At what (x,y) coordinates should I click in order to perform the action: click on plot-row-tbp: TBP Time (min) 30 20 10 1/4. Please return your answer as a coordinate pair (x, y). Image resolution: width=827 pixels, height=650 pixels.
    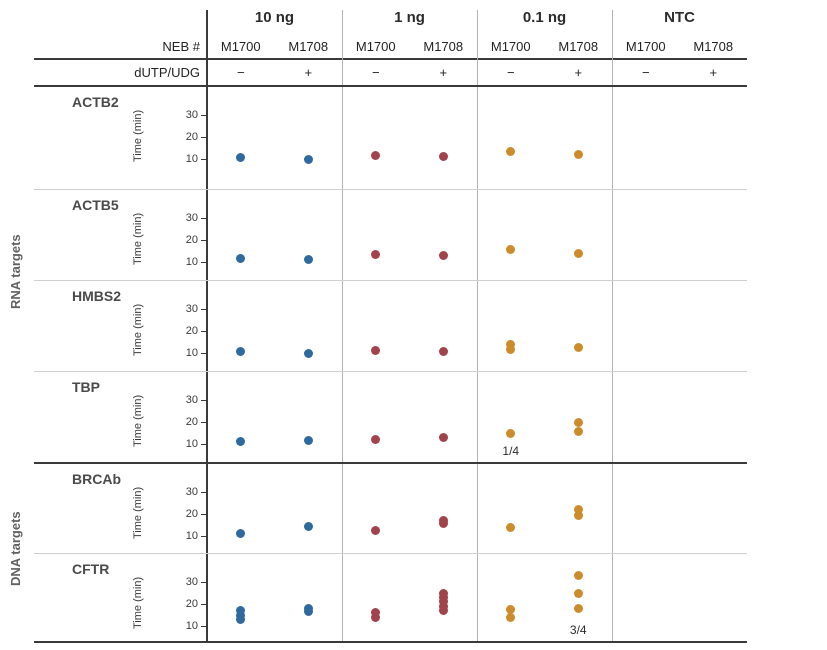
    Looking at the image, I should click on (390, 416).